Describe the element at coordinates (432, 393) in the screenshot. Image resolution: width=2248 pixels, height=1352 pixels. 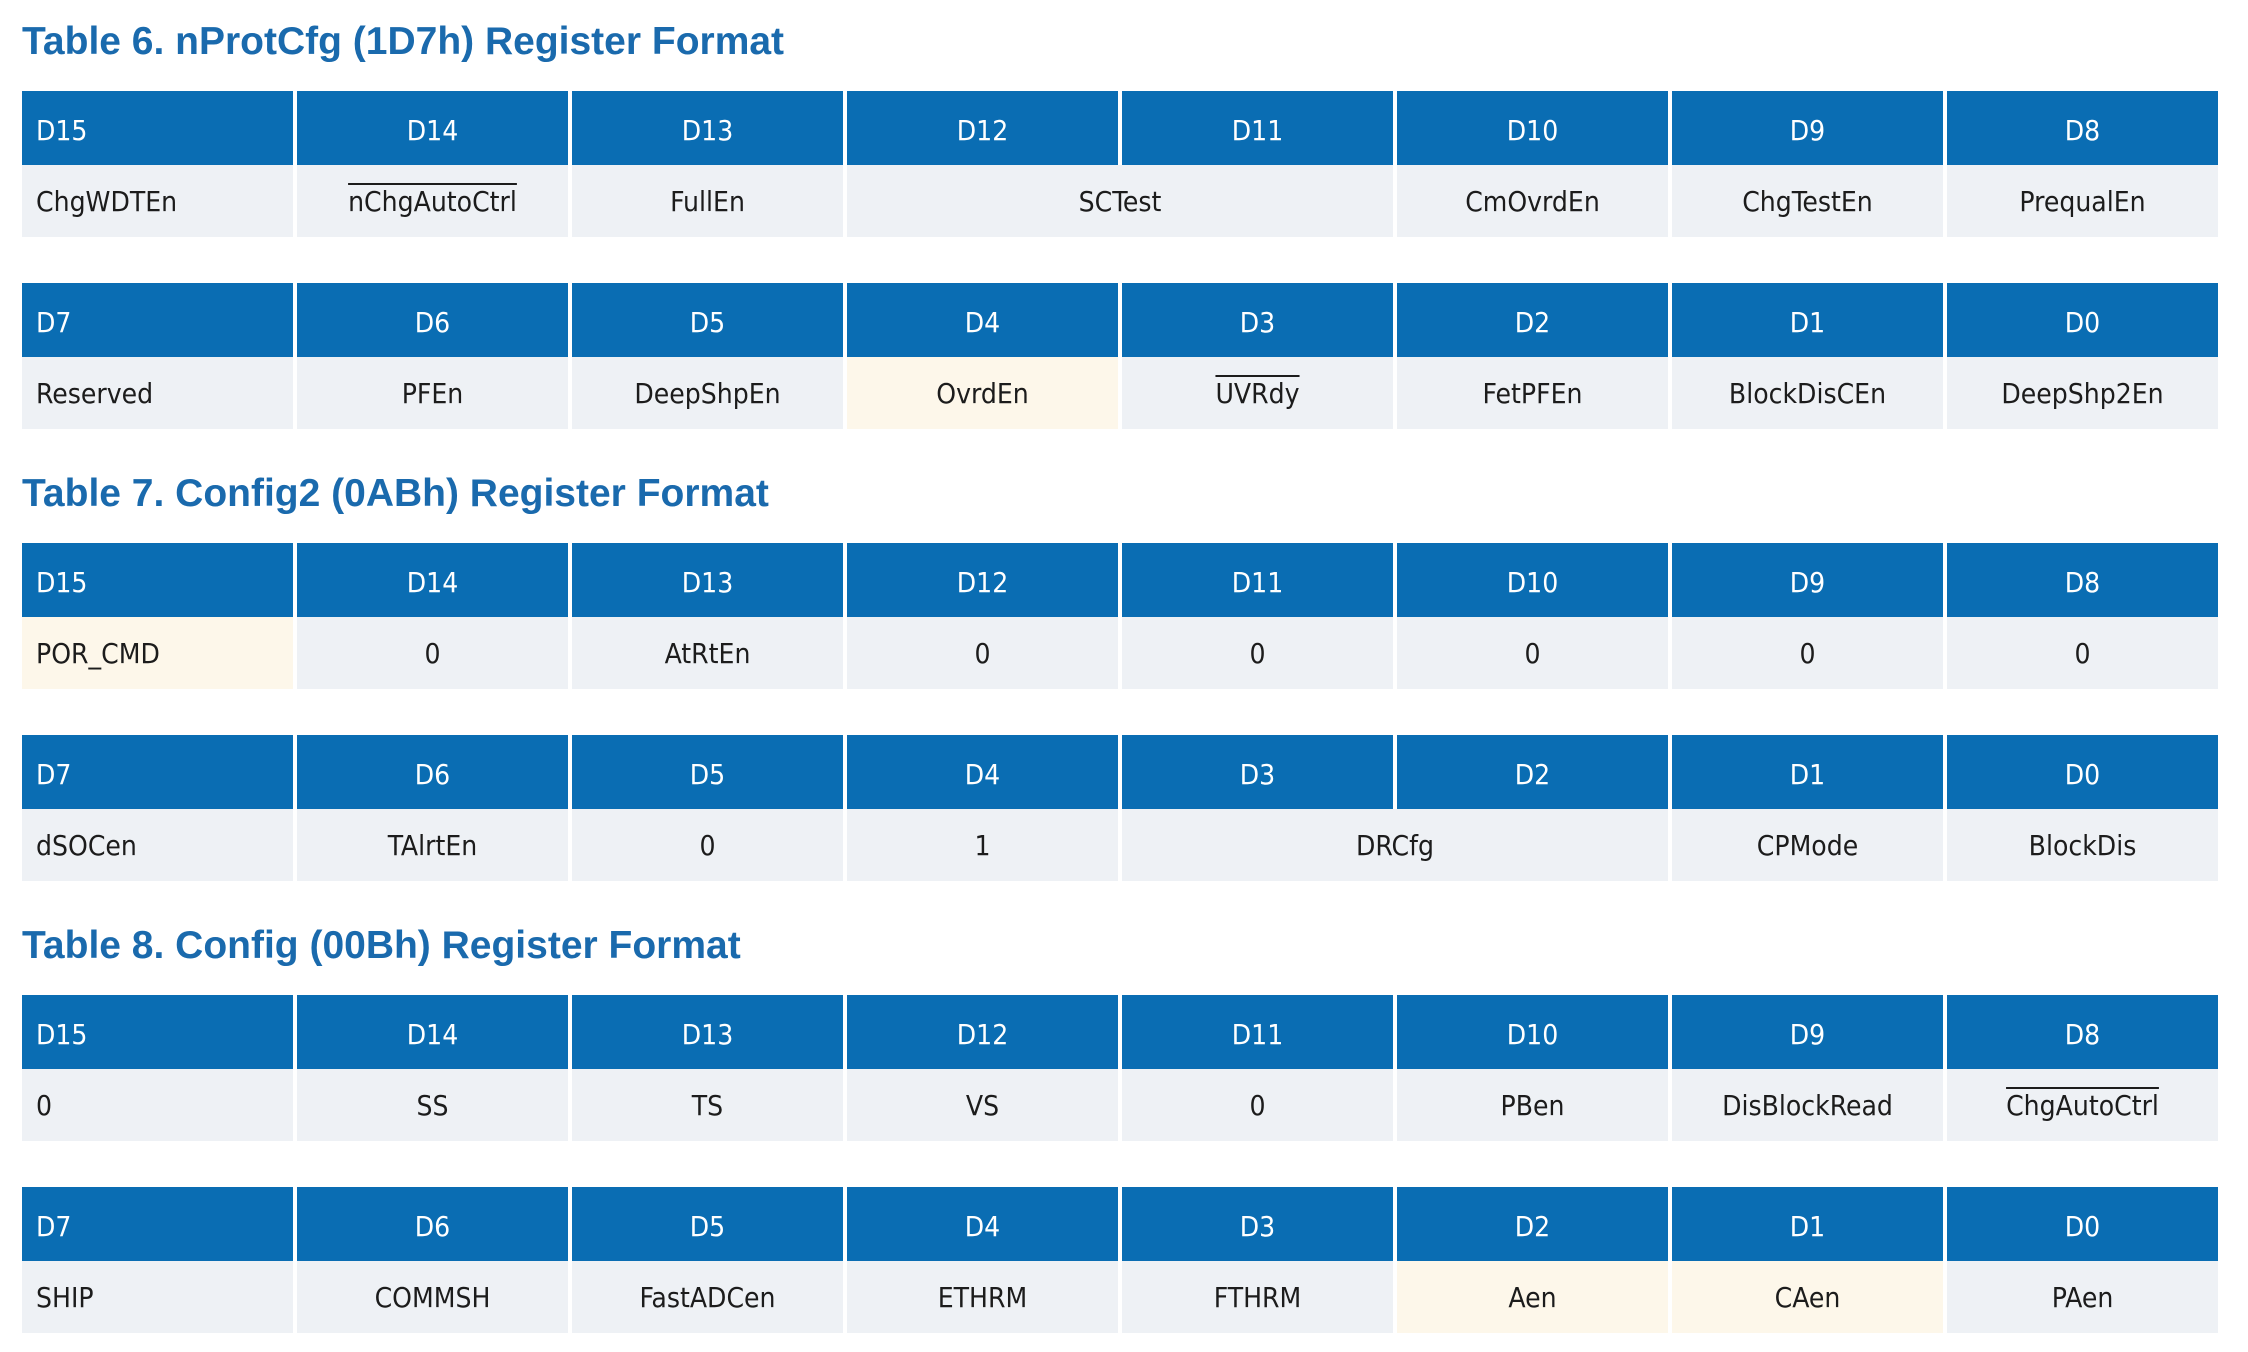
I see `bit-field-name: PFEn` at that location.